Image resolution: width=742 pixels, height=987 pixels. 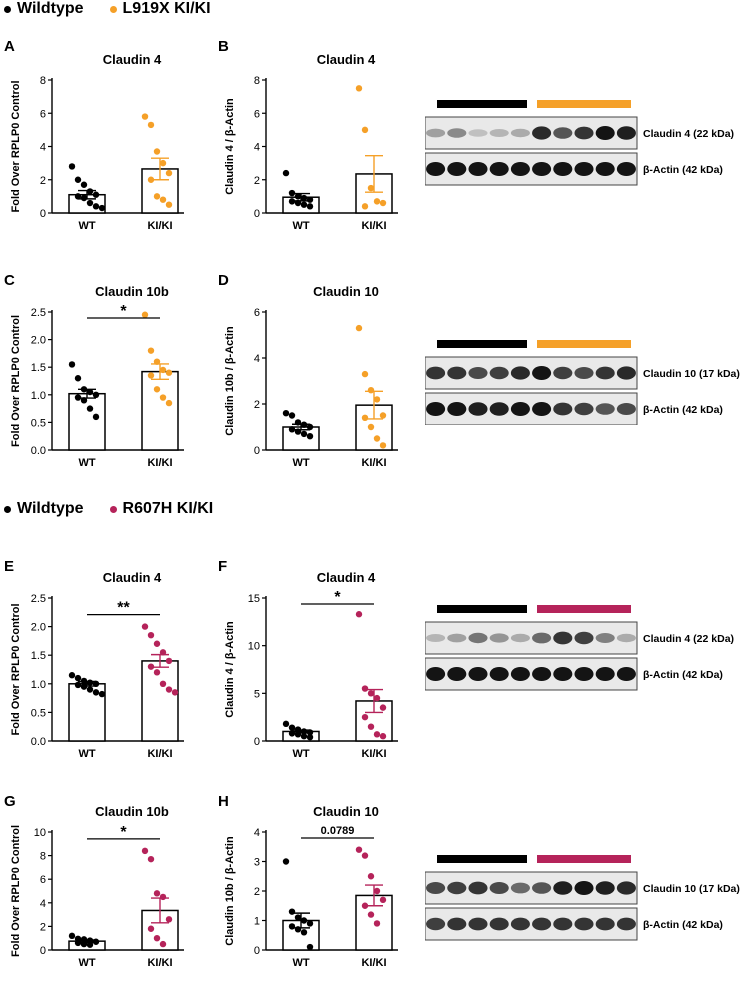 I want to click on blot-svg: Claudin 10 (17 kDa) β-Actin (42 kDa), so click(x=582, y=383).